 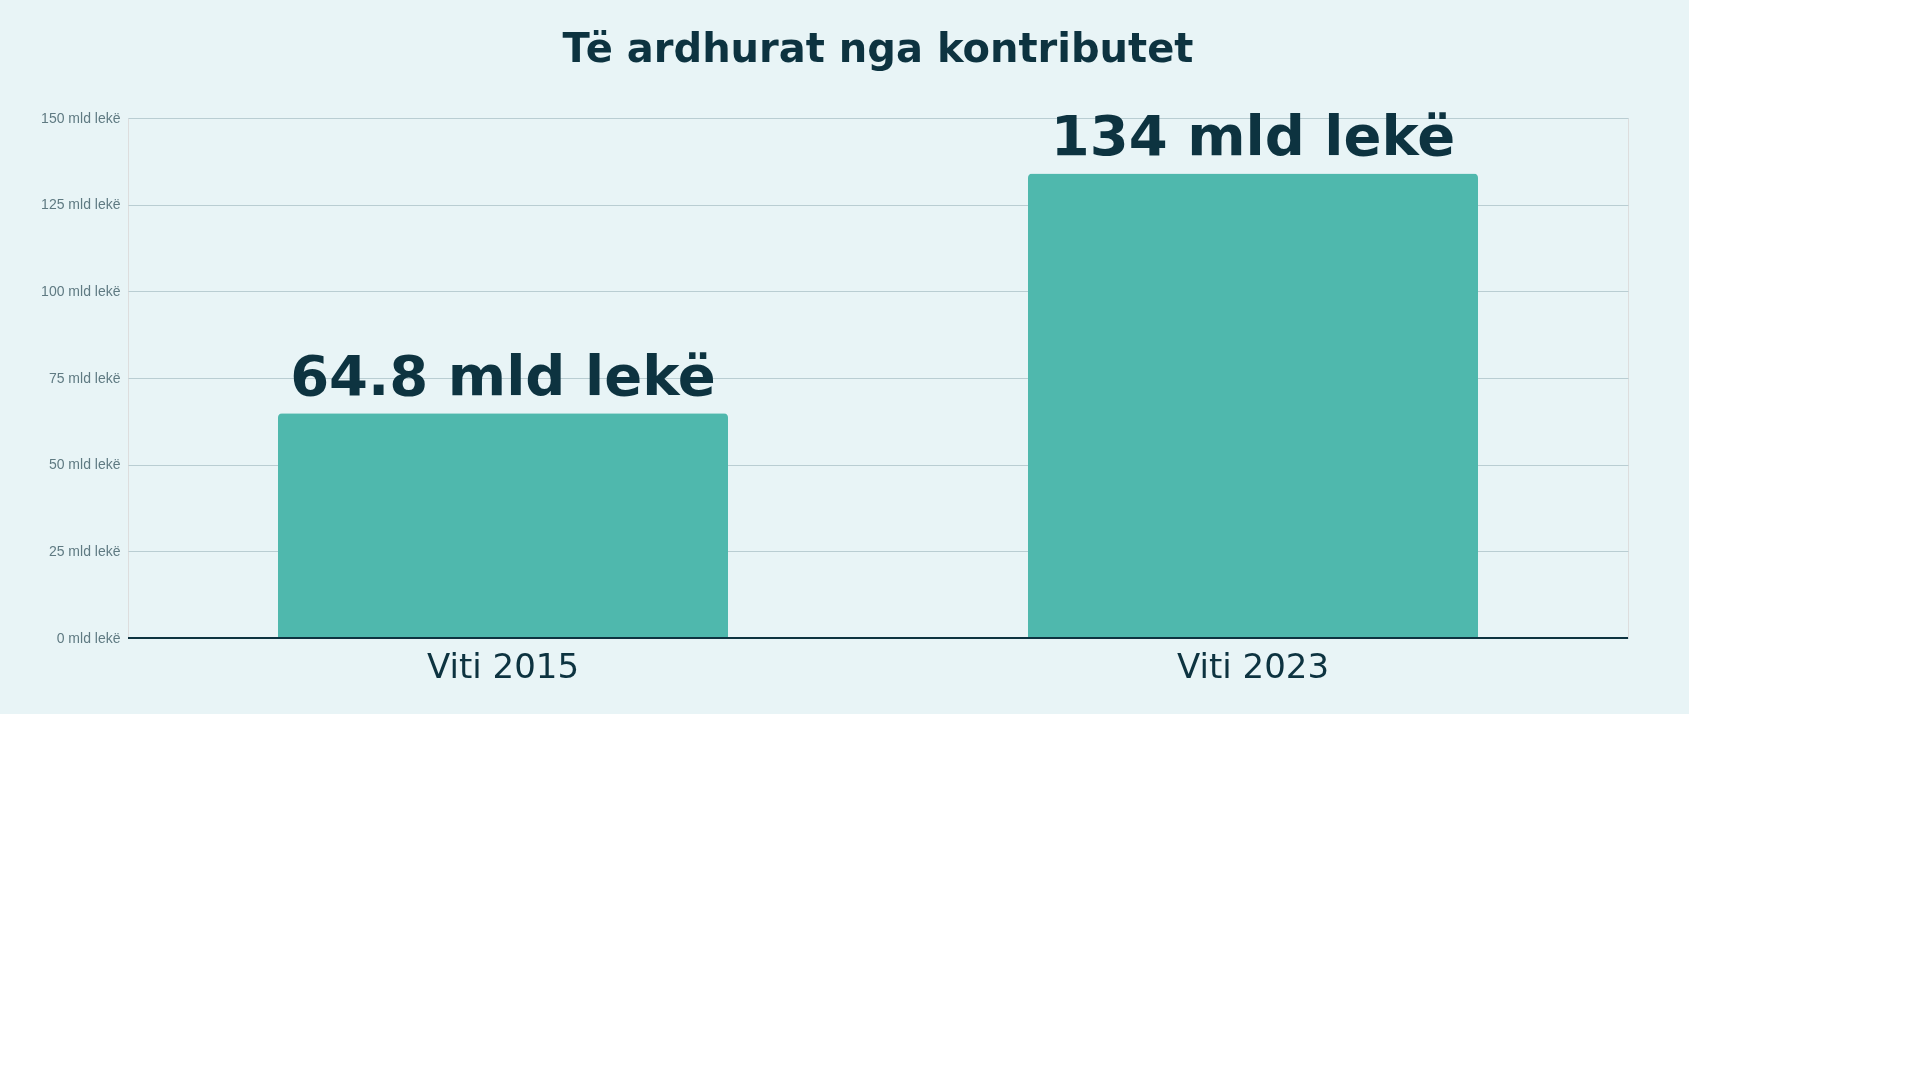 What do you see at coordinates (88, 637) in the screenshot?
I see `y-tick-label: 0 mld lekë` at bounding box center [88, 637].